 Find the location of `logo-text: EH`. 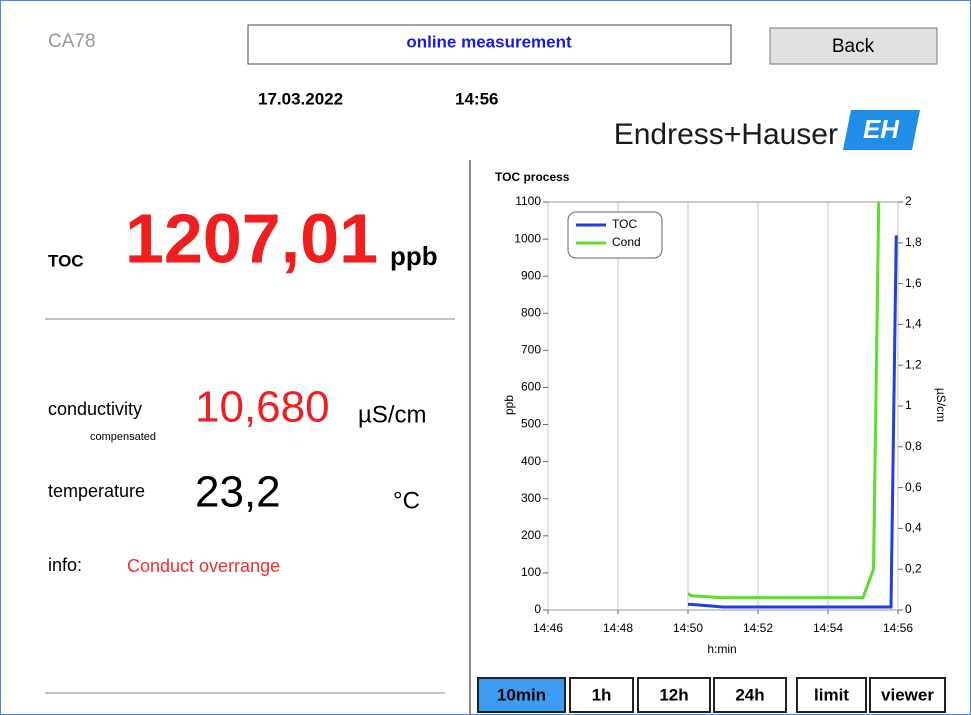

logo-text: EH is located at coordinates (881, 129).